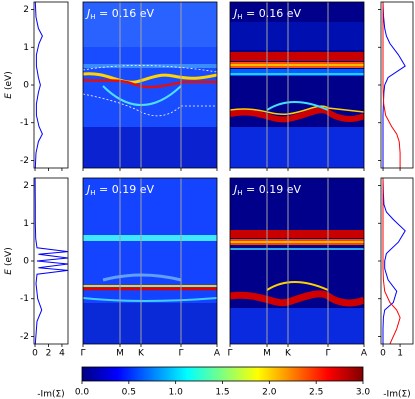 This screenshot has width=415, height=399. What do you see at coordinates (176, 393) in the screenshot?
I see `colorbar-tick-label: 1.0` at bounding box center [176, 393].